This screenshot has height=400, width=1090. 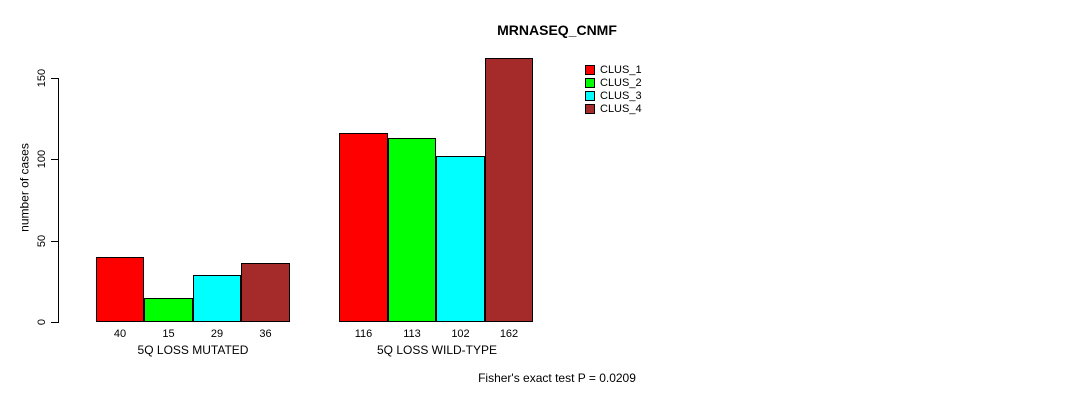 What do you see at coordinates (363, 334) in the screenshot?
I see `bar-value-label: 116` at bounding box center [363, 334].